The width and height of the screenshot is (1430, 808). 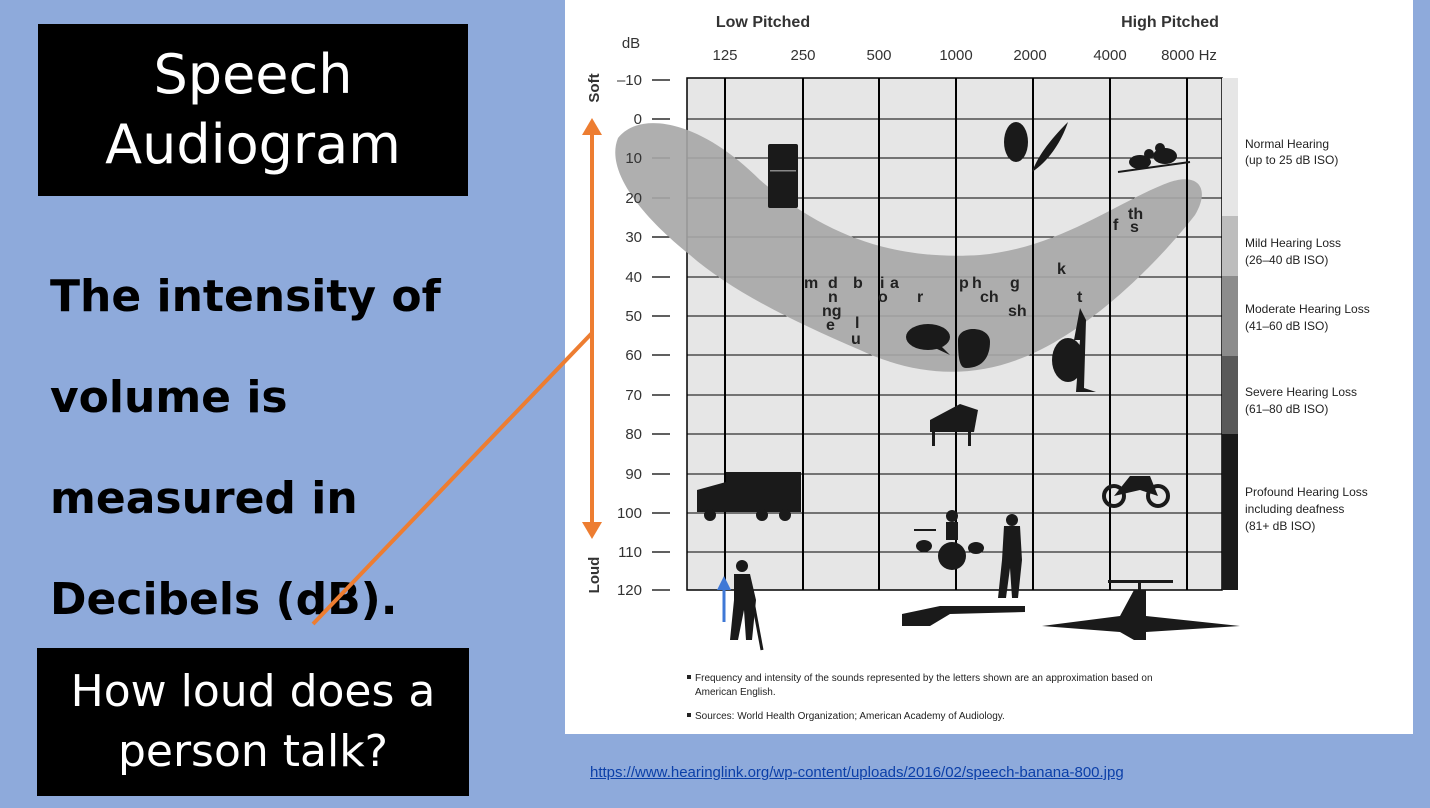 What do you see at coordinates (928, 339) in the screenshot?
I see `speech-bubble-icon` at bounding box center [928, 339].